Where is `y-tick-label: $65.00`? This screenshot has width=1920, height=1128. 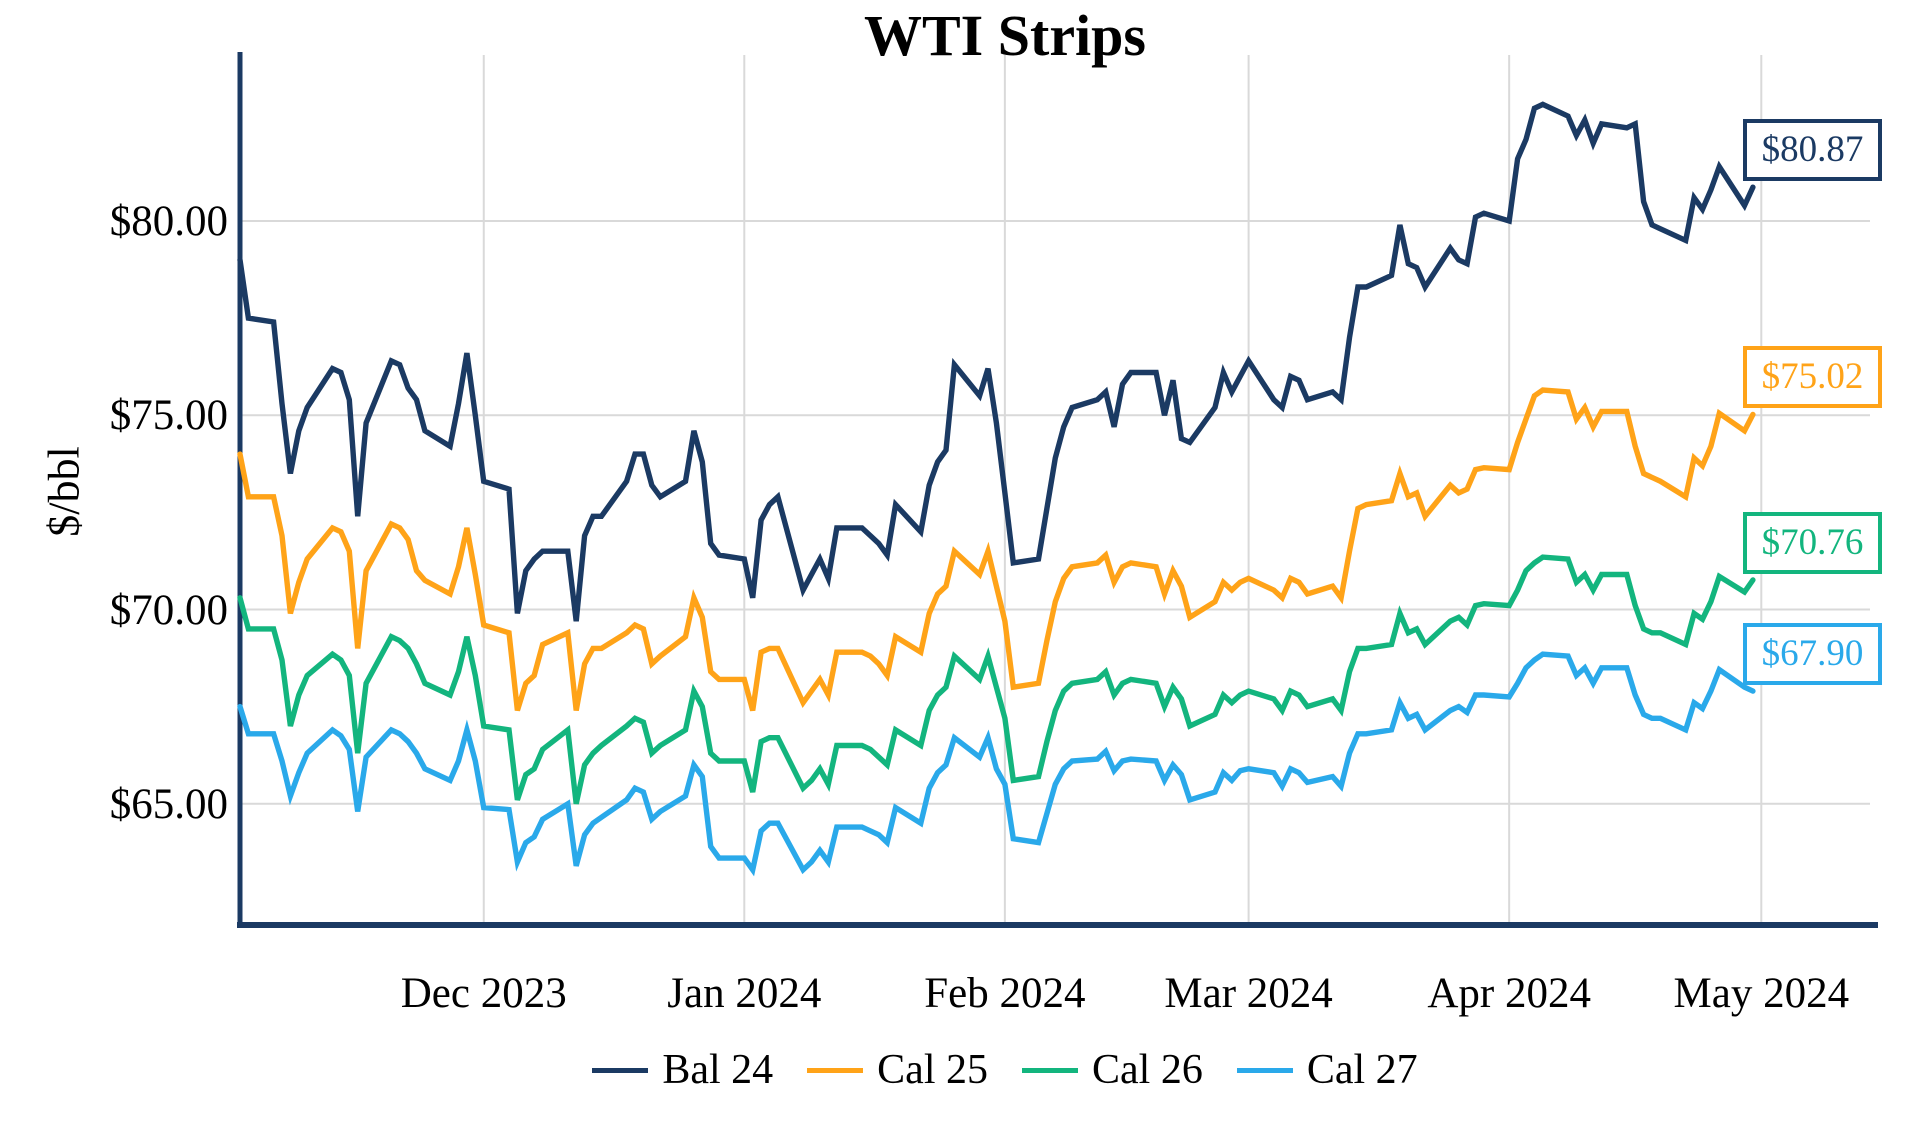
y-tick-label: $65.00 is located at coordinates (168, 804).